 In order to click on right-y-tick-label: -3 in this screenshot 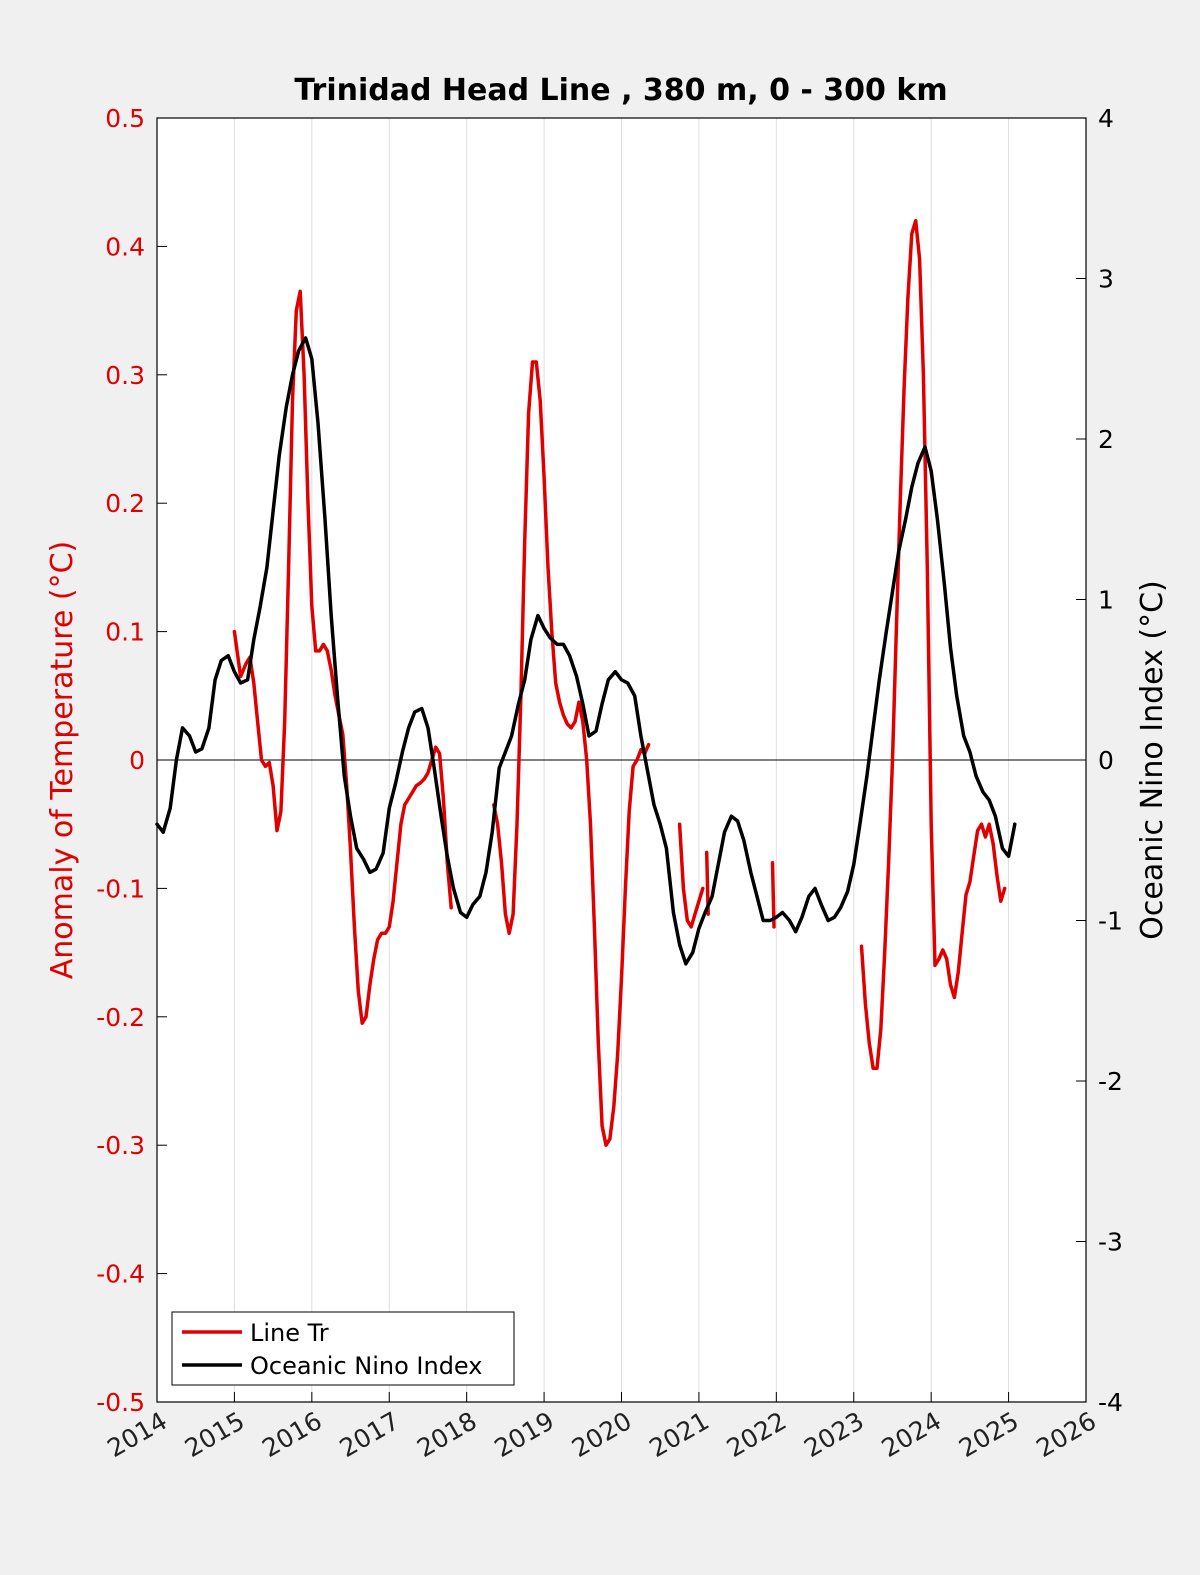, I will do `click(1110, 1242)`.